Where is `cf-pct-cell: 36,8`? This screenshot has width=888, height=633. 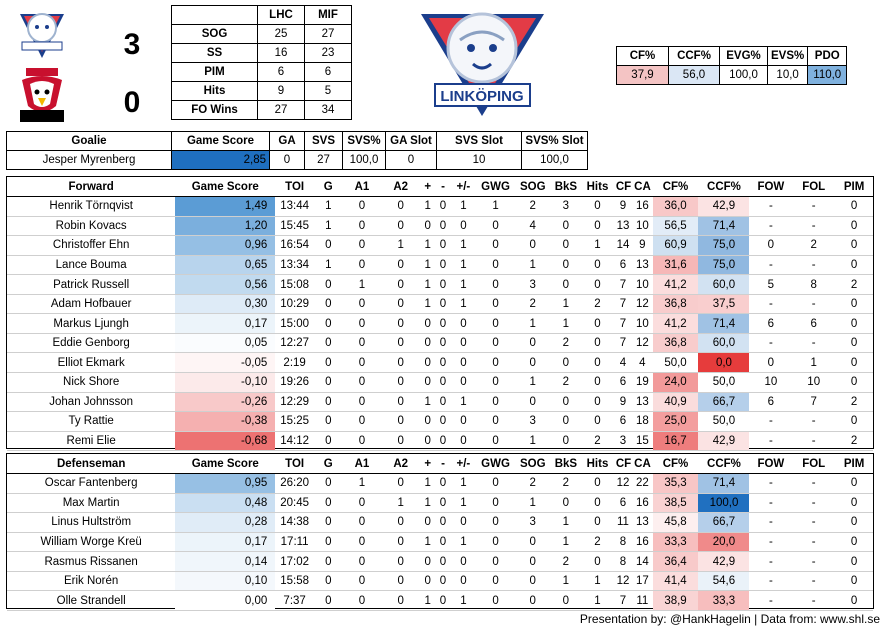 cf-pct-cell: 36,8 is located at coordinates (675, 304).